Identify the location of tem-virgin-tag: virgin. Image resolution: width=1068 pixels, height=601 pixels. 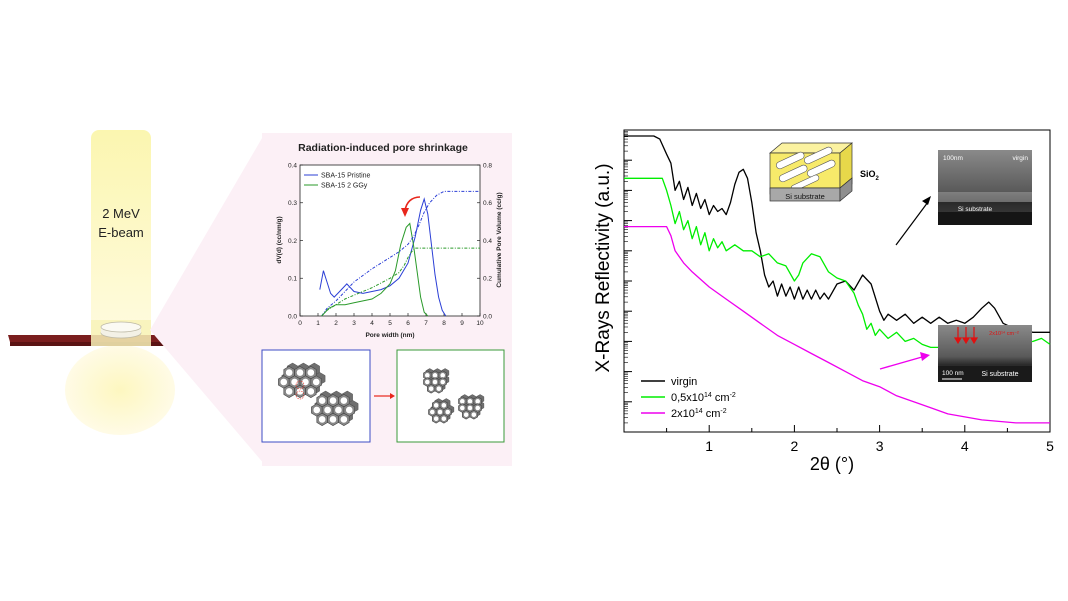
(1020, 158).